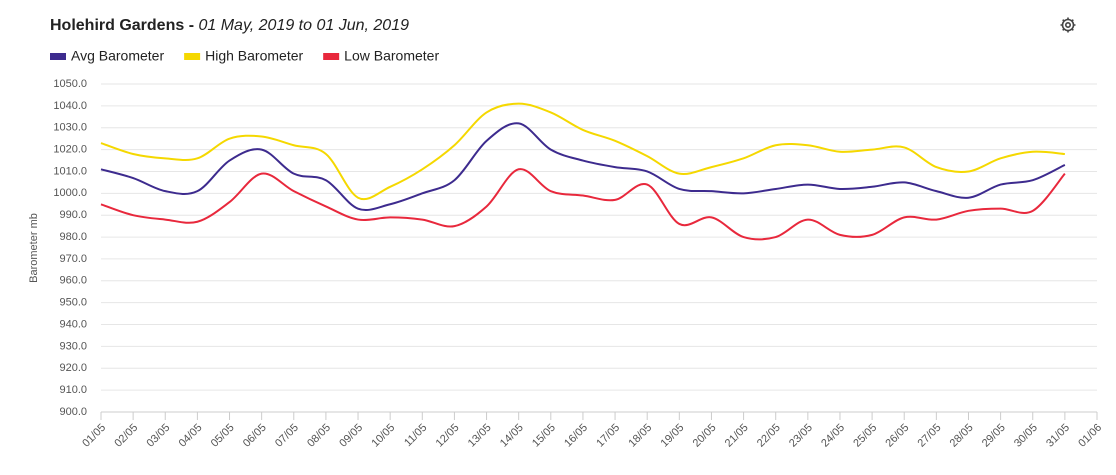 The image size is (1116, 475). What do you see at coordinates (544, 436) in the screenshot?
I see `x-tick-label: 15/05` at bounding box center [544, 436].